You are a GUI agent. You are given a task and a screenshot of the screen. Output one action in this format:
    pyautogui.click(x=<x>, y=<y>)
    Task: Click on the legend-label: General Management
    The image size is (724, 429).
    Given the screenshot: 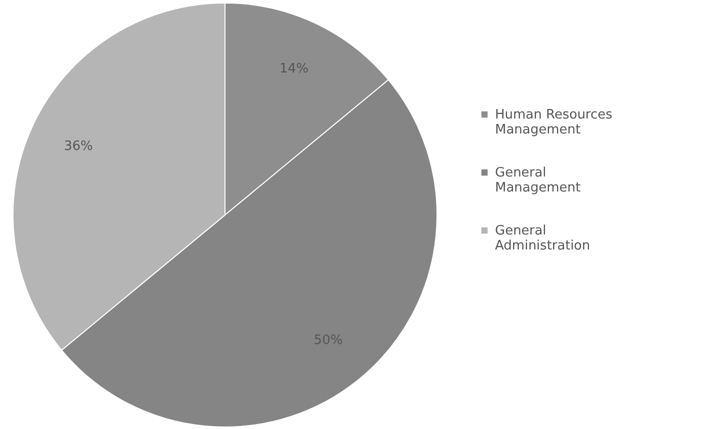 What is the action you would take?
    pyautogui.click(x=538, y=181)
    